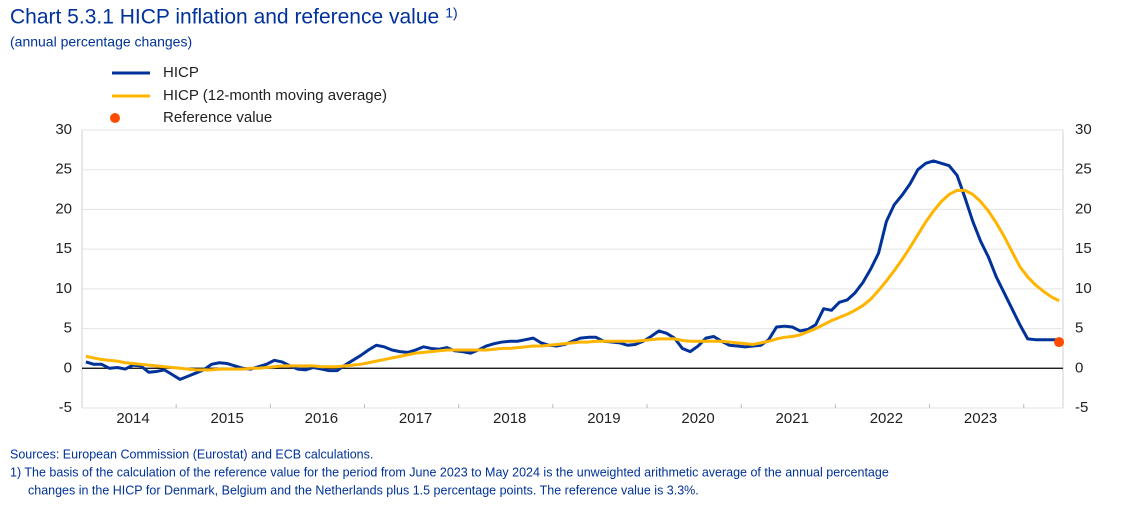 The image size is (1125, 516). Describe the element at coordinates (1083, 248) in the screenshot. I see `y2-tick-label: 15` at that location.